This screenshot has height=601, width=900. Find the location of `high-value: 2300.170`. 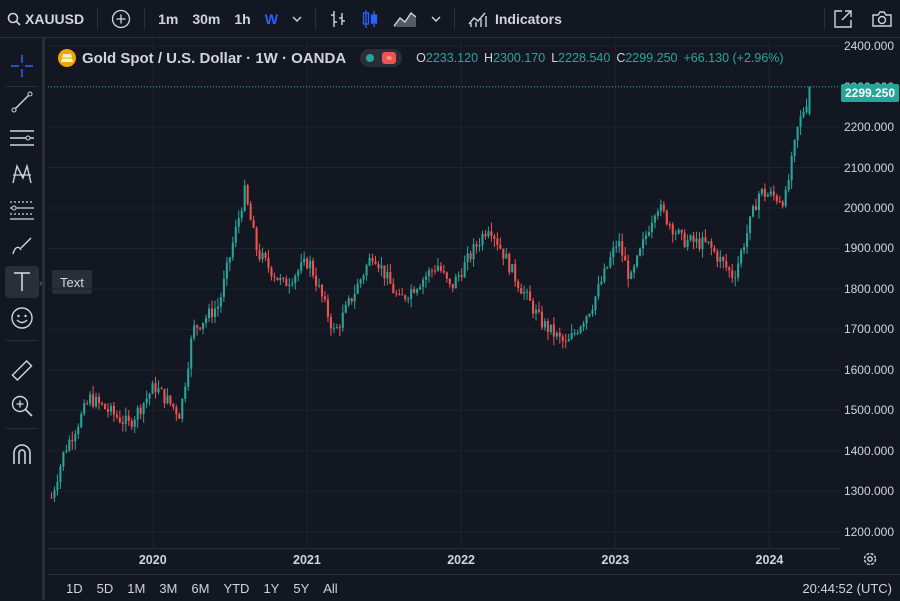

high-value: 2300.170 is located at coordinates (519, 58).